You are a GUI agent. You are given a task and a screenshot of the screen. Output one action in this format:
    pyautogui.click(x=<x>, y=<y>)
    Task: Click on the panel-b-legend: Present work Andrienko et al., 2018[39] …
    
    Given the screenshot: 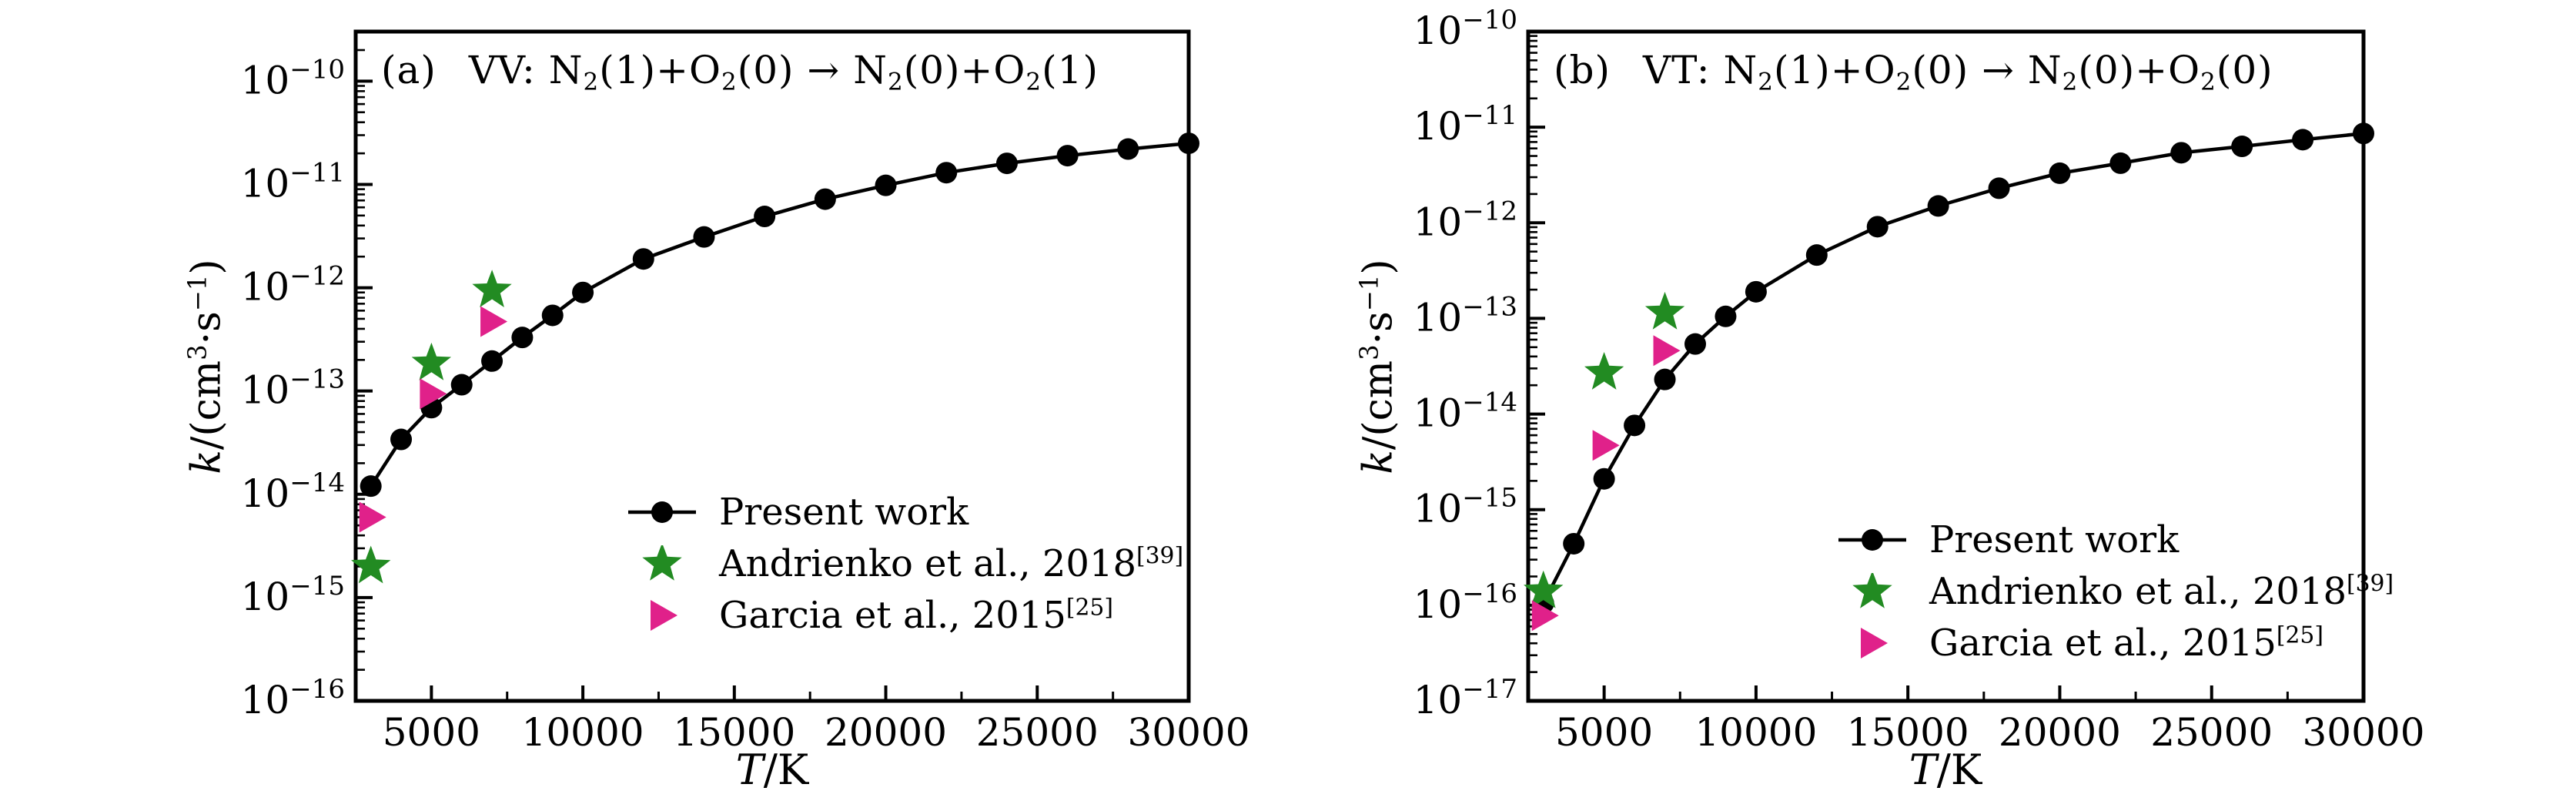 What is the action you would take?
    pyautogui.click(x=2115, y=591)
    